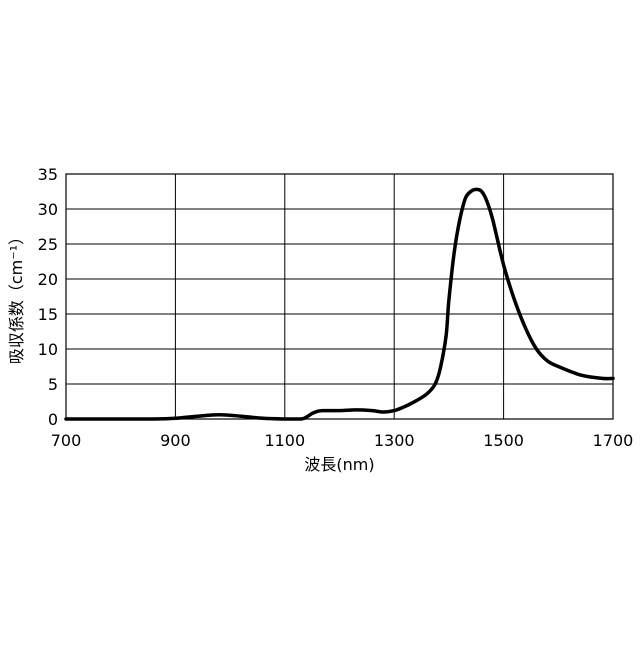  What do you see at coordinates (53, 384) in the screenshot?
I see `y-tick-label: 5` at bounding box center [53, 384].